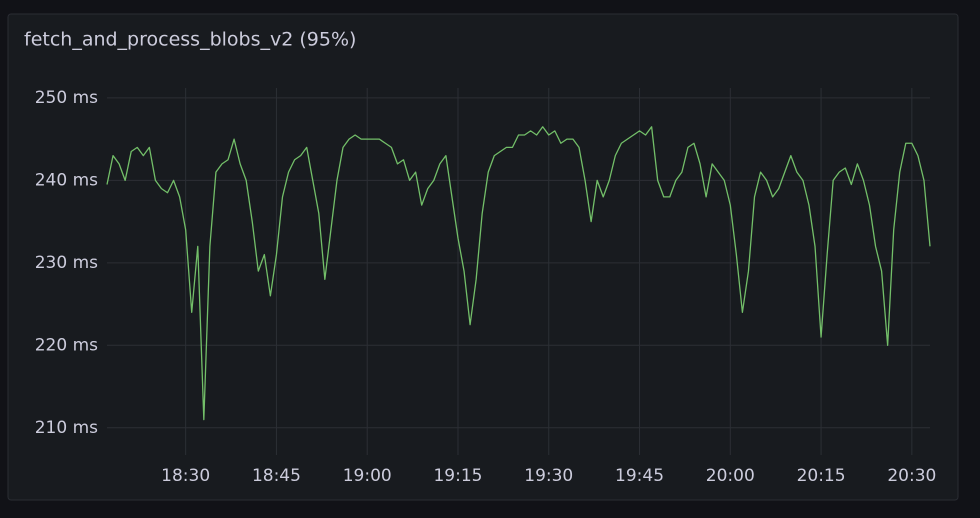  I want to click on x-tick-label: 18:45, so click(276, 476).